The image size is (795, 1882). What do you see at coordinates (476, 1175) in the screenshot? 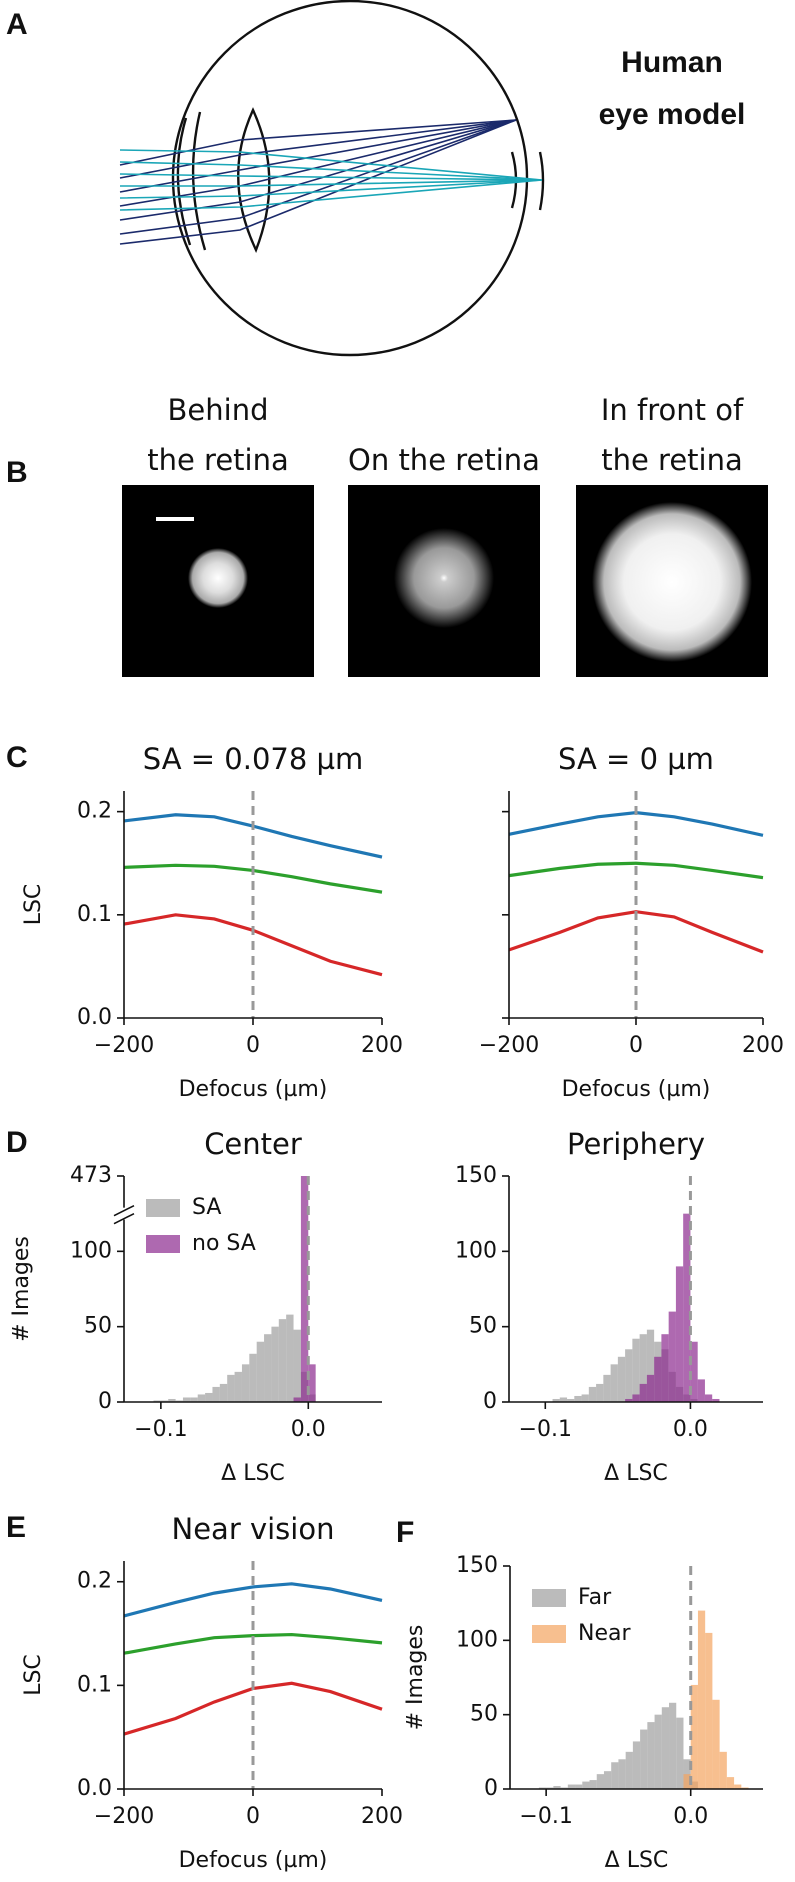
I see `y-tick-label: 150` at bounding box center [476, 1175].